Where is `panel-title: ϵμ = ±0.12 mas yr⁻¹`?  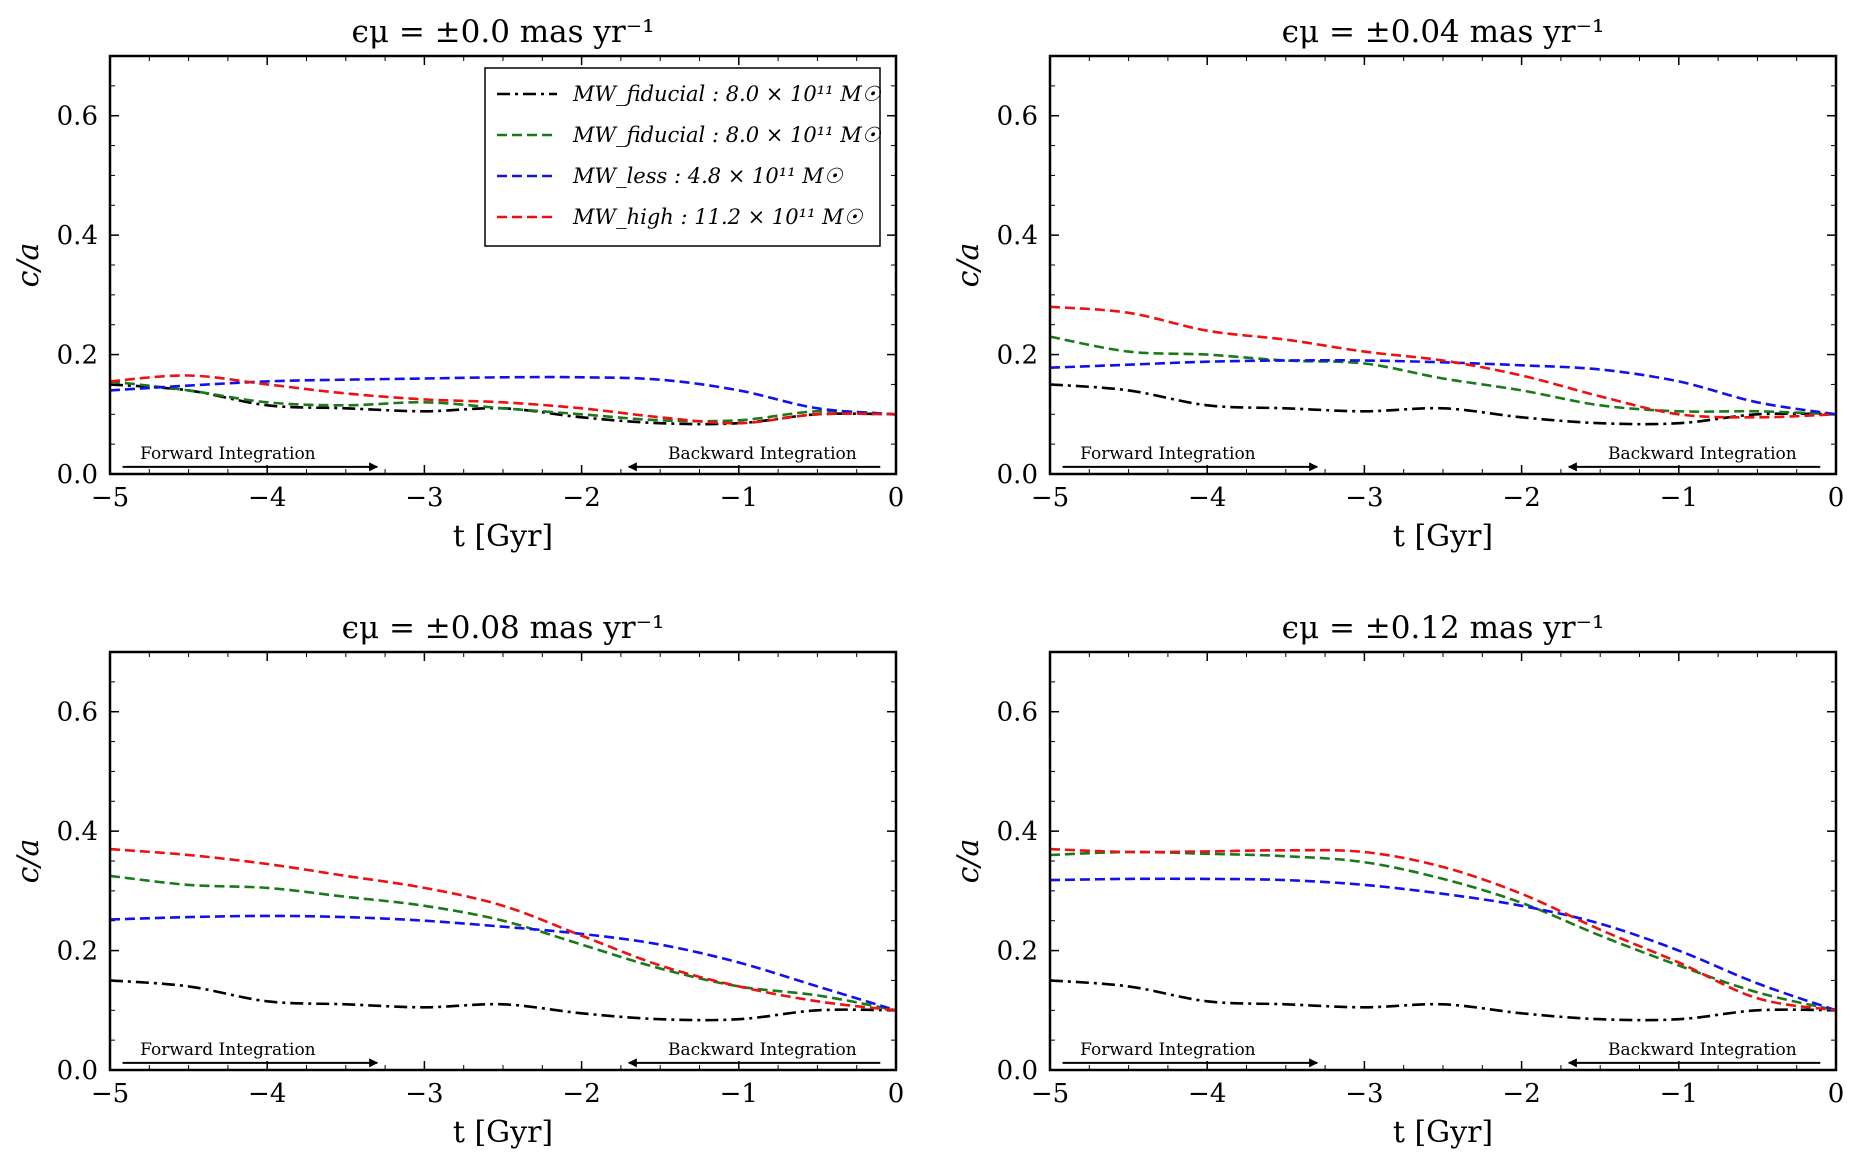
panel-title: ϵμ = ±0.12 mas yr⁻¹ is located at coordinates (1443, 628).